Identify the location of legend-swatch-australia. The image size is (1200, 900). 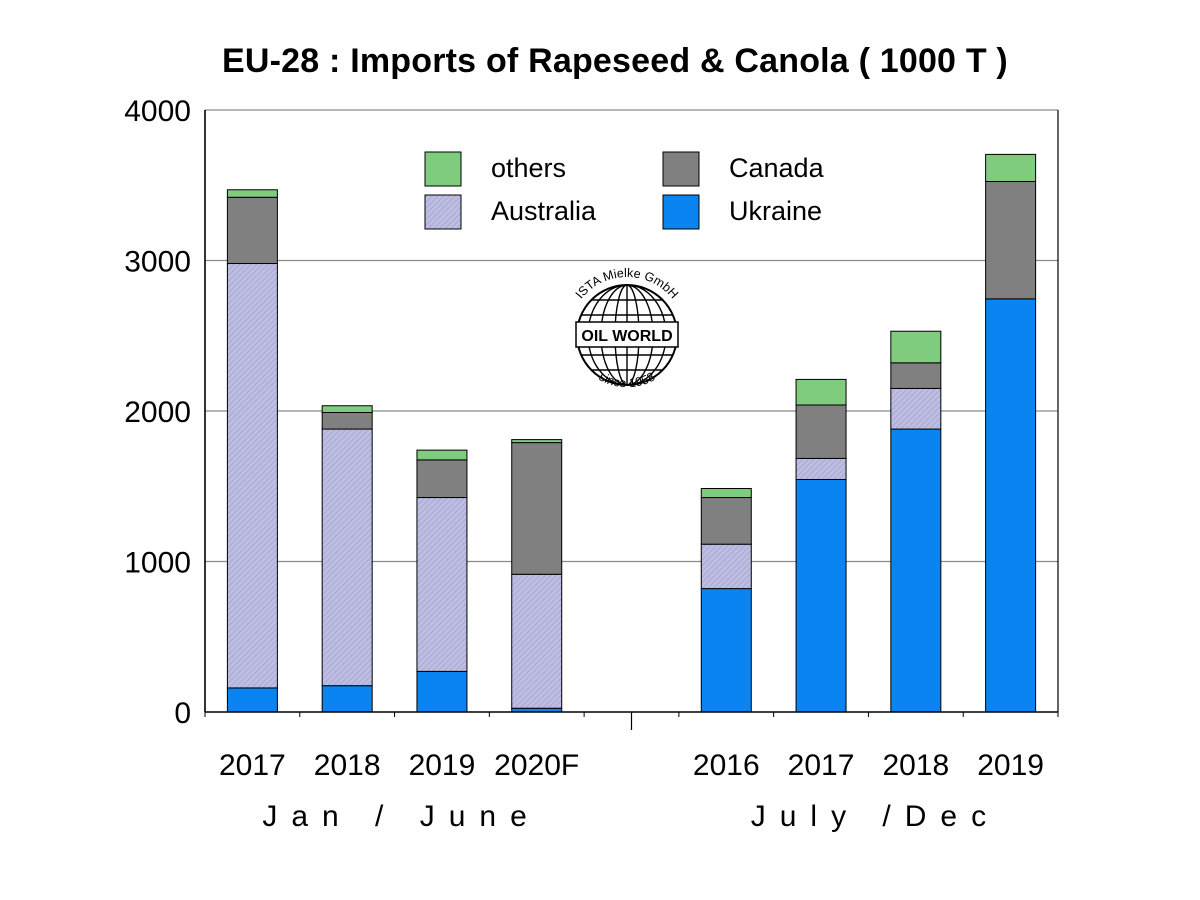
(443, 212).